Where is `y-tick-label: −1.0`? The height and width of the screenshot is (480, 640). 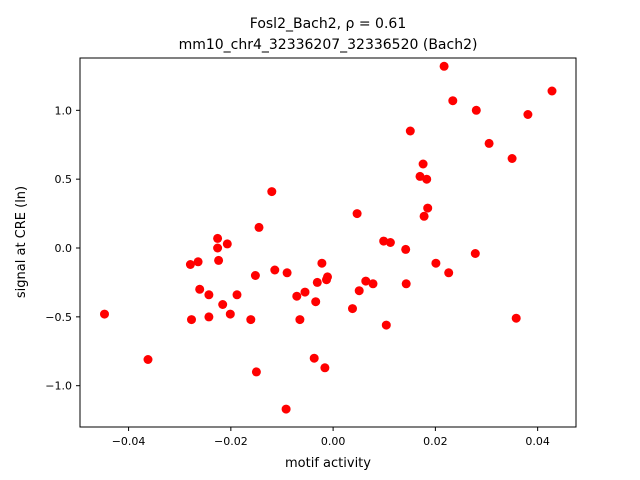 y-tick-label: −1.0 is located at coordinates (58, 386).